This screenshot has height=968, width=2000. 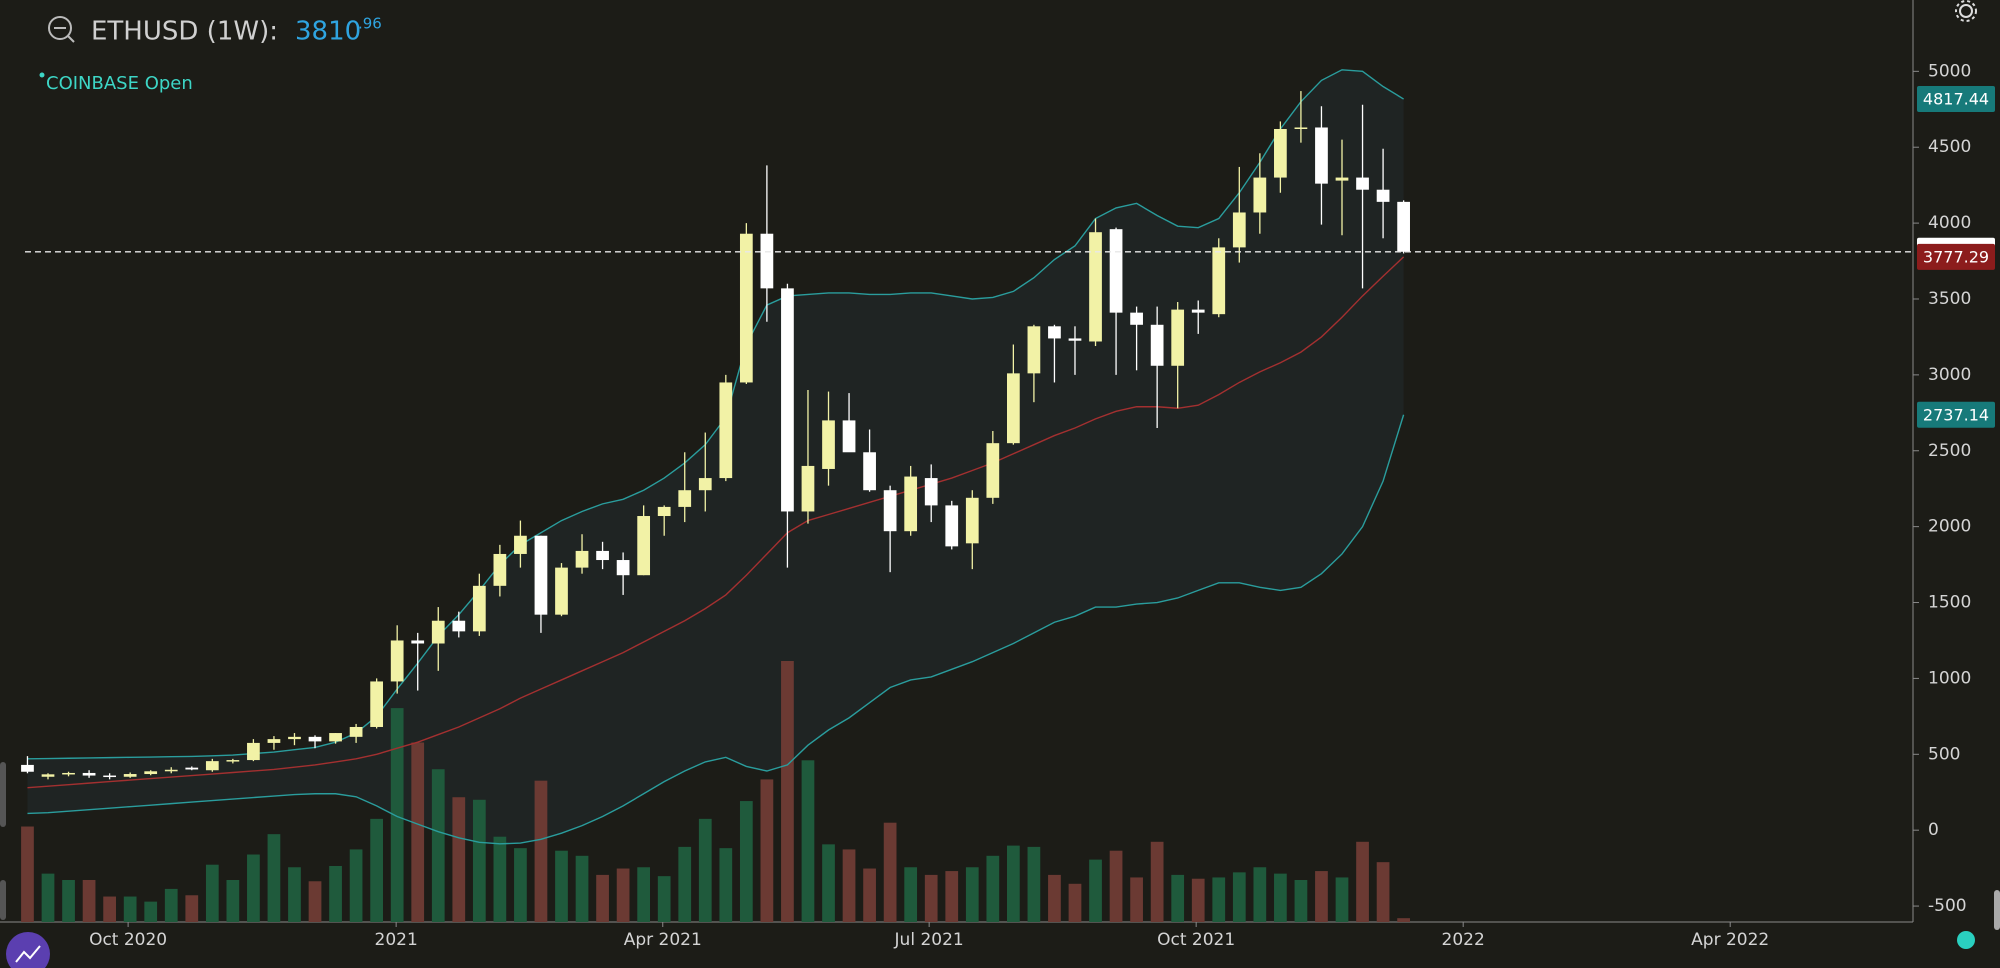 I want to click on gear-teeth, so click(x=1966, y=11).